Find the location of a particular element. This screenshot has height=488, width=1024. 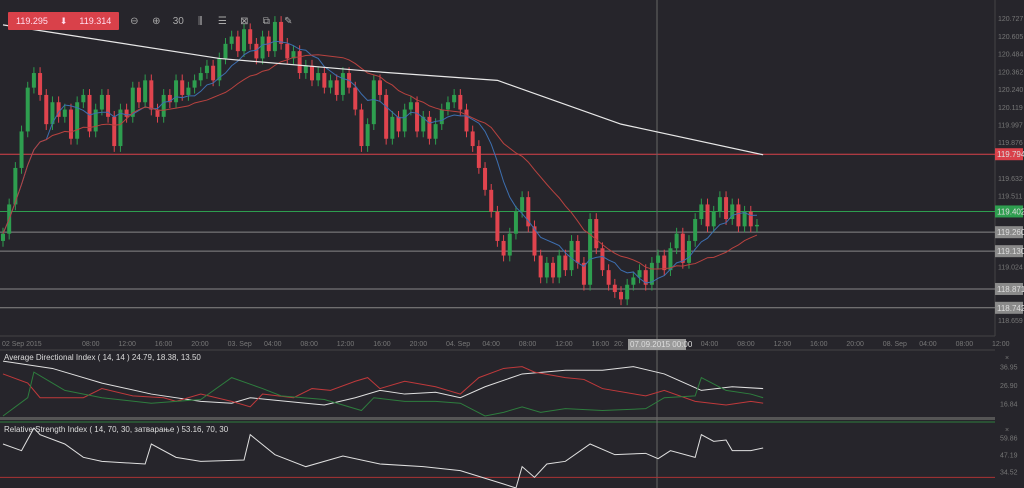

indicators-icon: ☰ is located at coordinates (222, 21).